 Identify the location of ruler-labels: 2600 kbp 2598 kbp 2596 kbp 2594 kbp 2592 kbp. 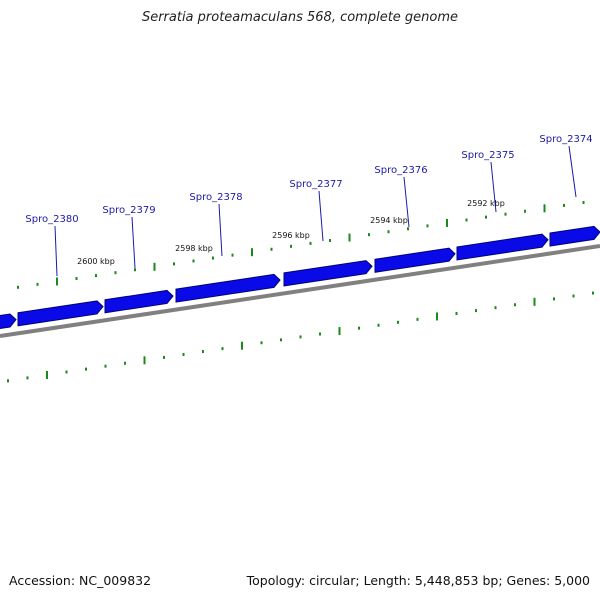
(291, 232).